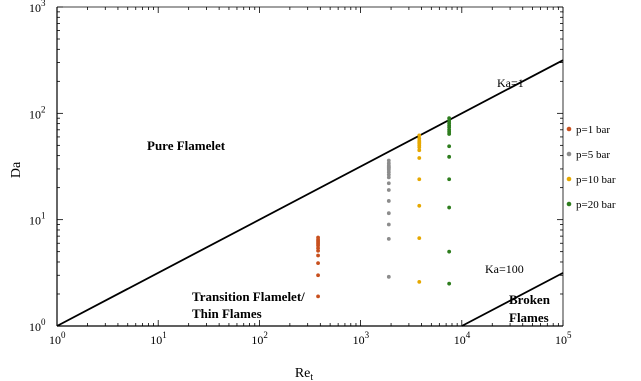 This screenshot has height=381, width=641. I want to click on x-axis-label-main: Re, so click(303, 373).